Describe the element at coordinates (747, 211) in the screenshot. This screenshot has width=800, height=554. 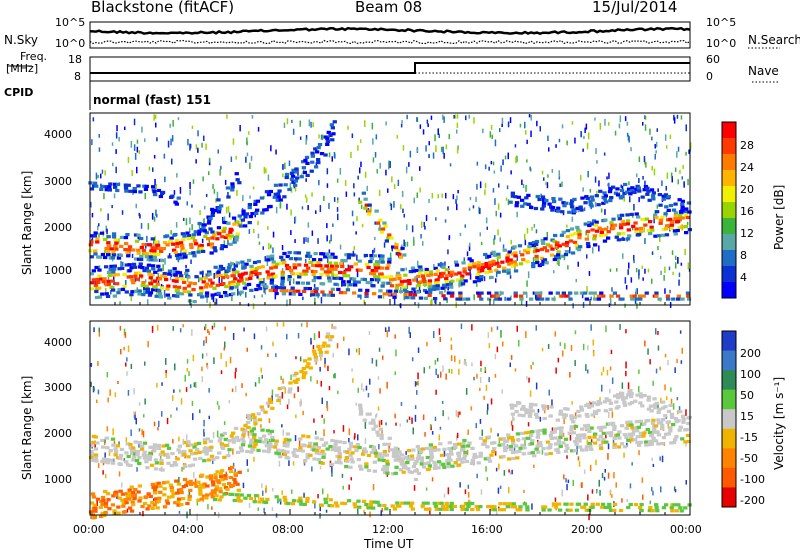
I see `power-cbar-tick: 16` at that location.